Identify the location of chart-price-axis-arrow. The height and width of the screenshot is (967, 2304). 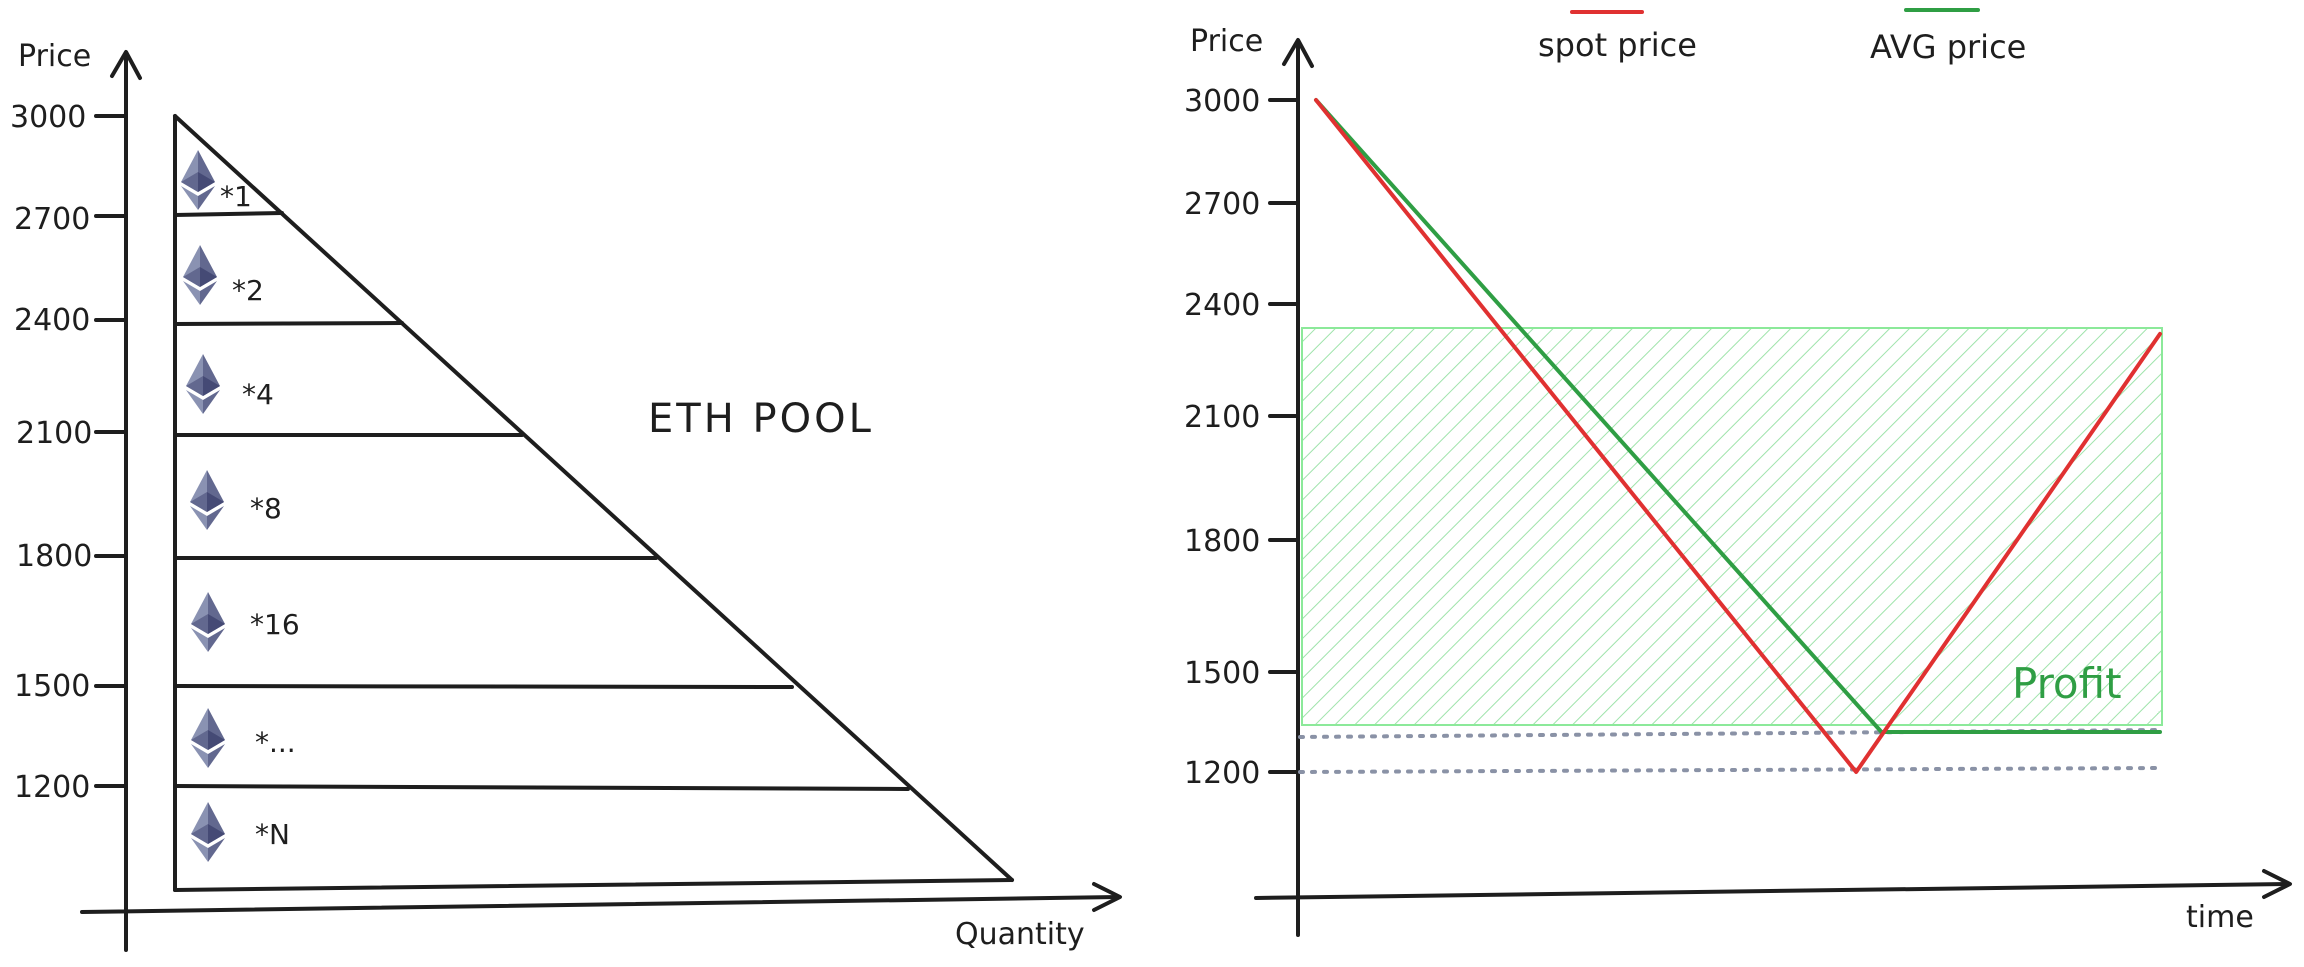
(1298, 53).